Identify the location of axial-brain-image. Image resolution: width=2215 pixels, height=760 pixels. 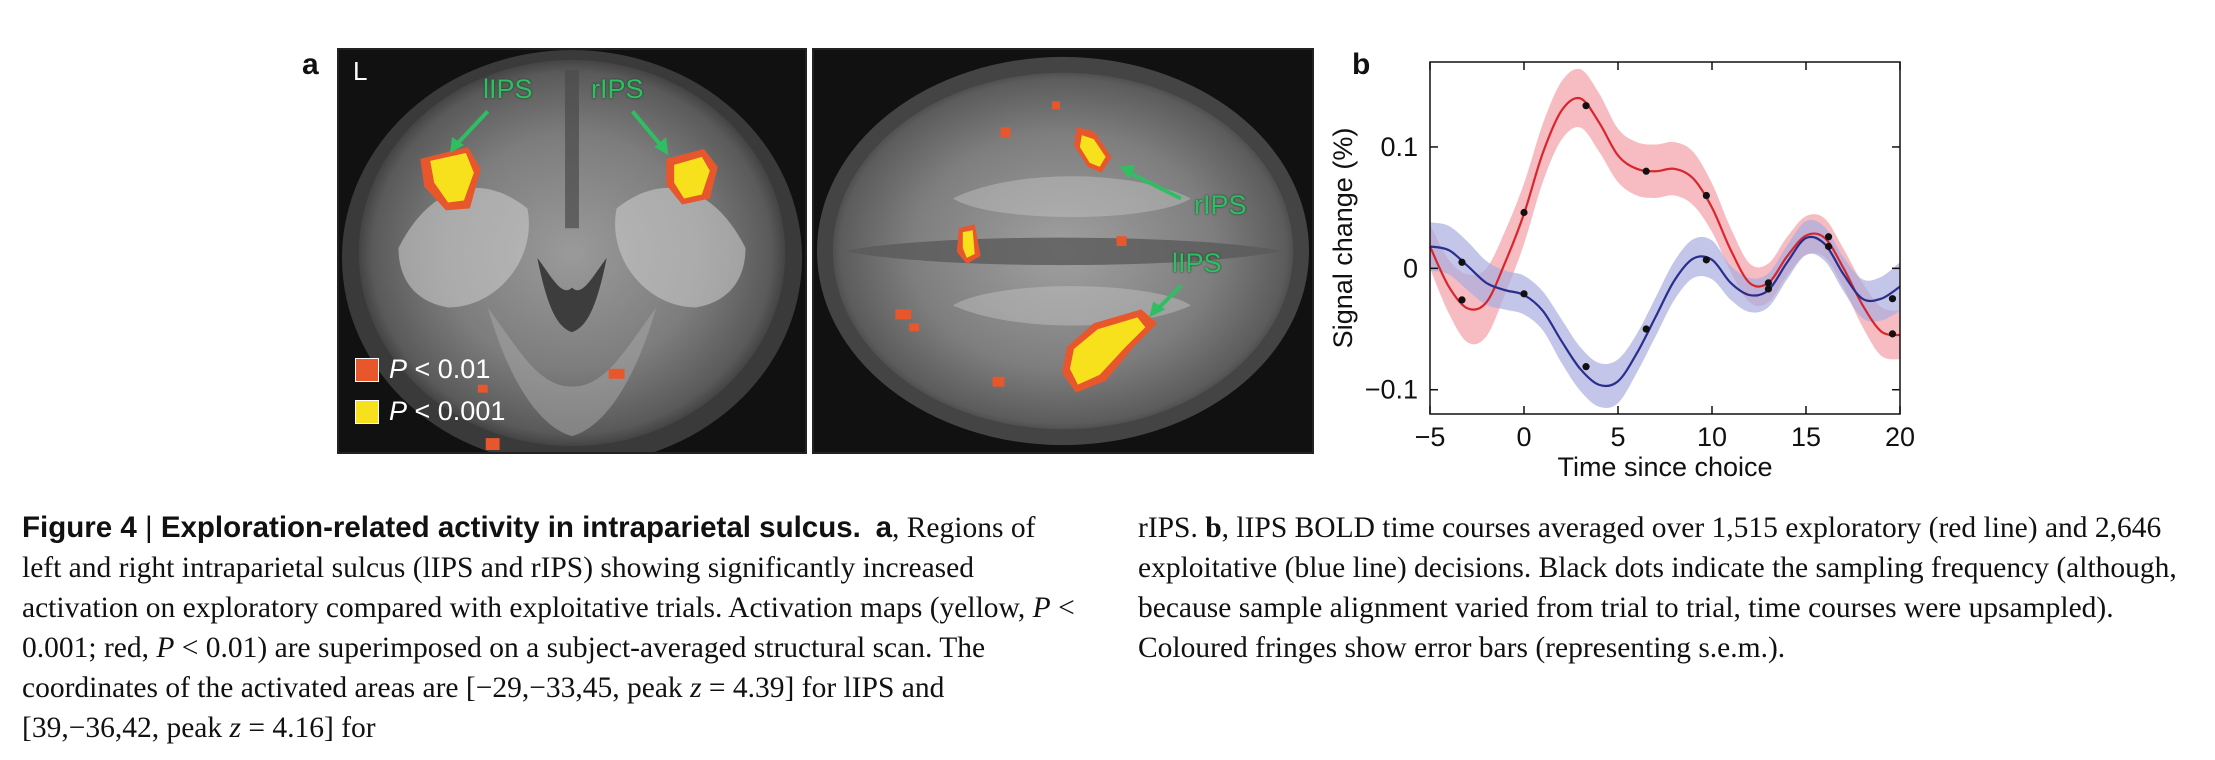
(1063, 251).